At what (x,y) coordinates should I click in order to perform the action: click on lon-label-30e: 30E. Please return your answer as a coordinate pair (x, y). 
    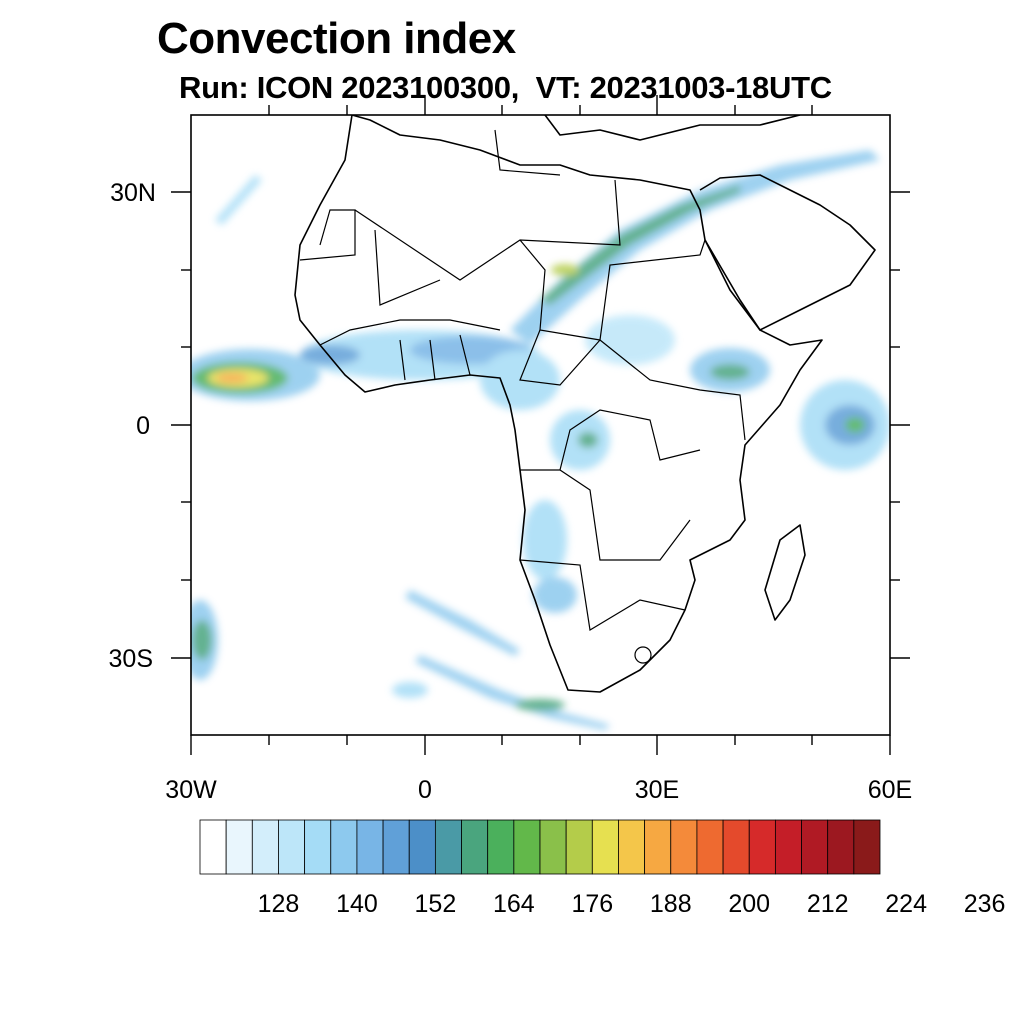
    Looking at the image, I should click on (657, 790).